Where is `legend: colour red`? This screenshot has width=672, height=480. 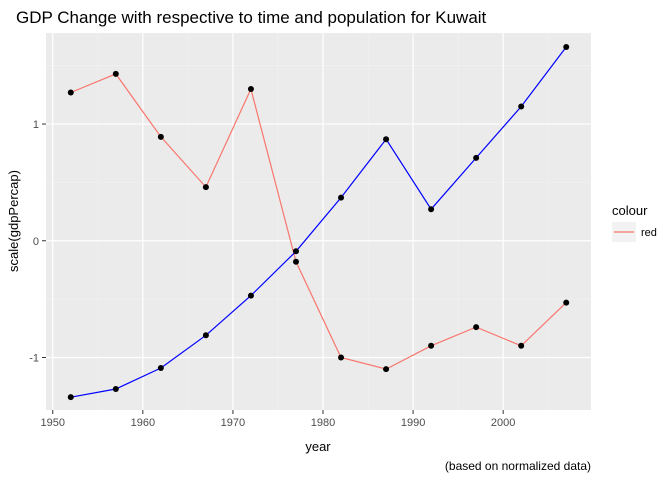
legend: colour red is located at coordinates (634, 222).